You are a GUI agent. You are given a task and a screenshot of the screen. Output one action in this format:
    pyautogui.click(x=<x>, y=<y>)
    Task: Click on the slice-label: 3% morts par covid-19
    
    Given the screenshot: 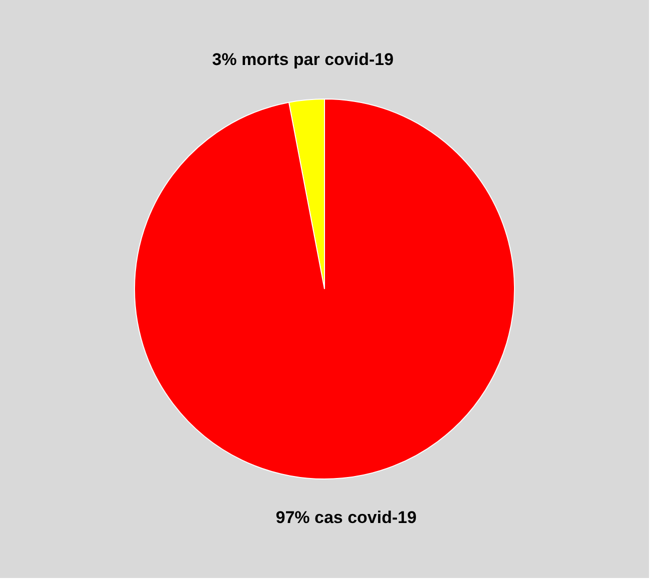 What is the action you would take?
    pyautogui.click(x=303, y=60)
    